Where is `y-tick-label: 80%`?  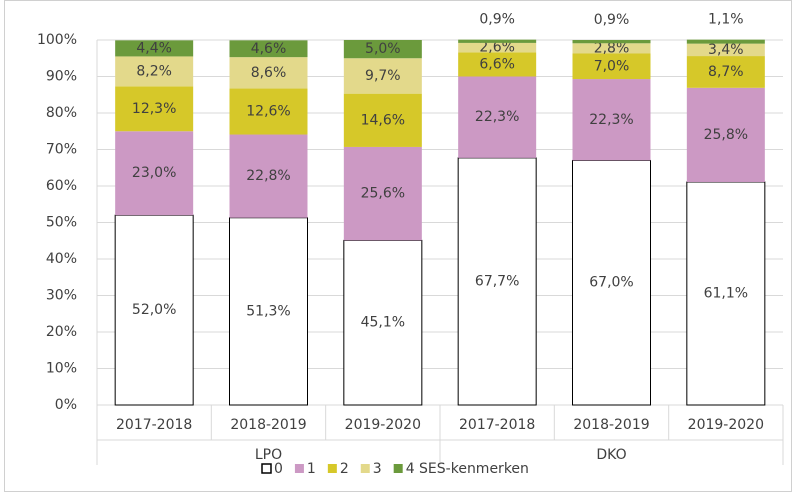 y-tick-label: 80% is located at coordinates (61, 113).